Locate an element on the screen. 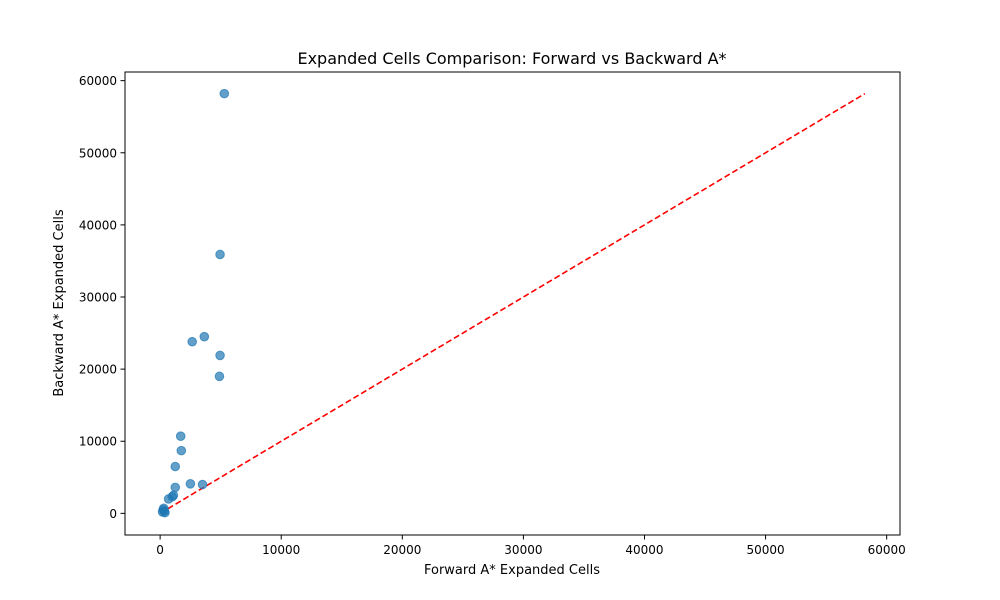 The width and height of the screenshot is (1000, 600). y-tick-label: 20000 is located at coordinates (98, 370).